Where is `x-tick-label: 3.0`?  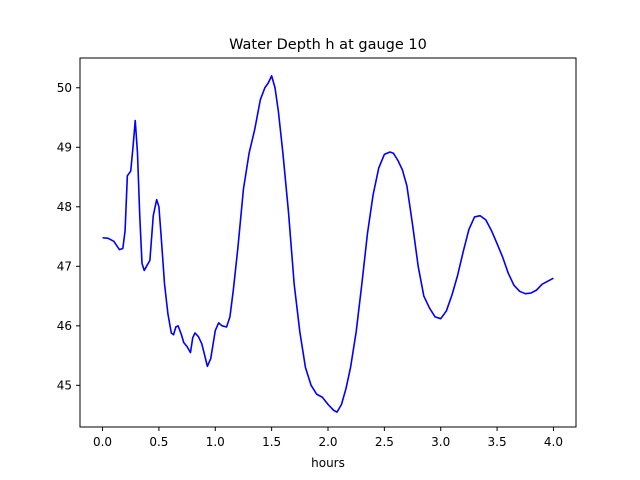
x-tick-label: 3.0 is located at coordinates (440, 442).